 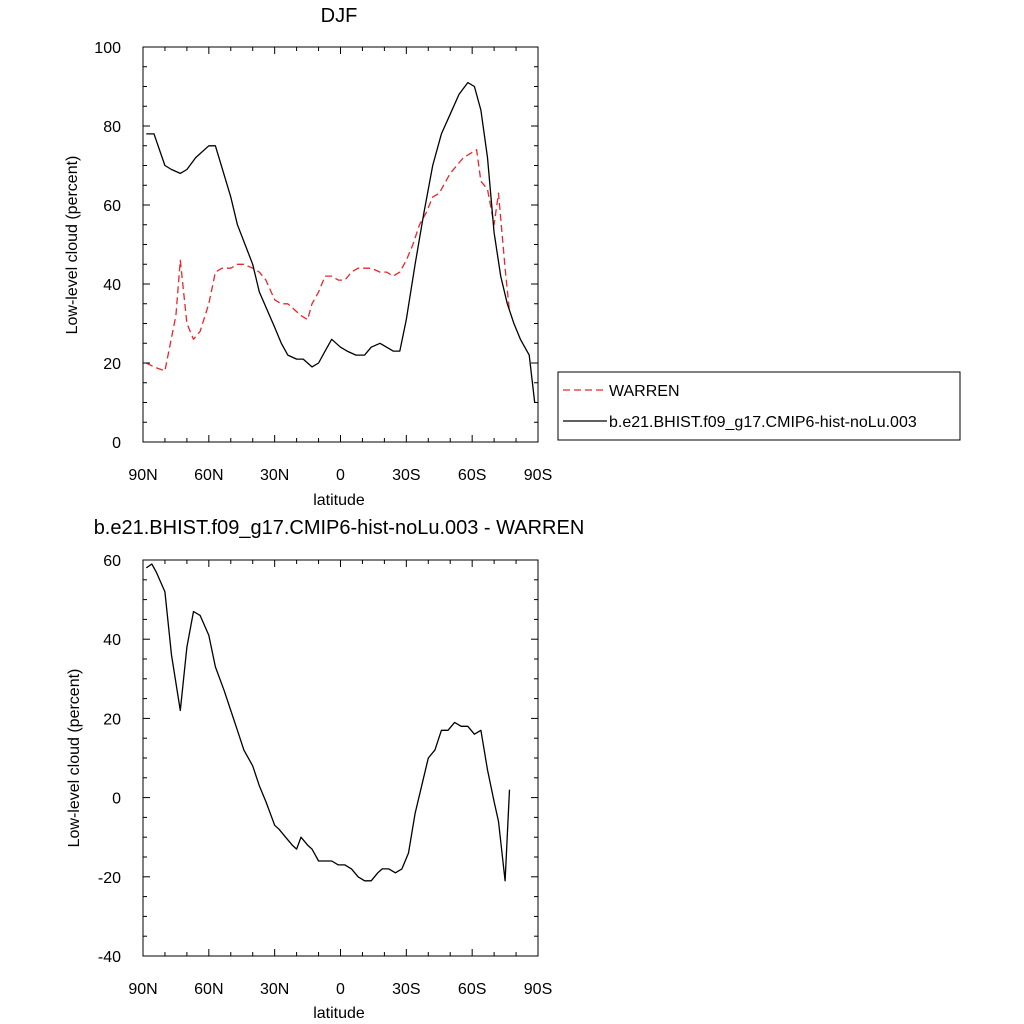 I want to click on bottom-x-axis-title: latitude, so click(x=339, y=1013).